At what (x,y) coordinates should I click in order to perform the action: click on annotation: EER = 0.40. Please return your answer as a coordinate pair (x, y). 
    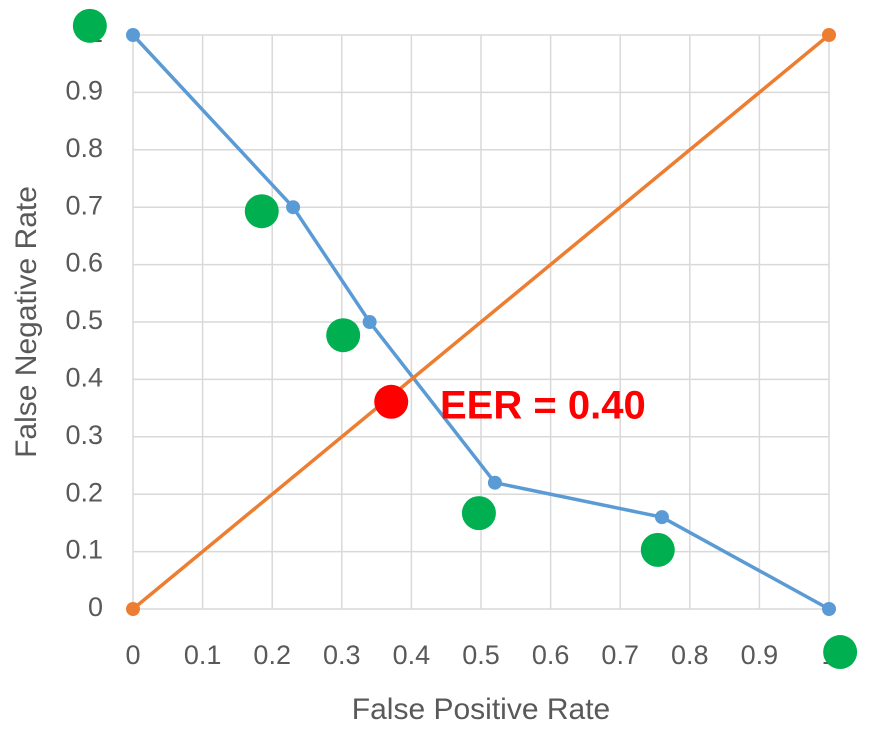
    Looking at the image, I should click on (543, 406).